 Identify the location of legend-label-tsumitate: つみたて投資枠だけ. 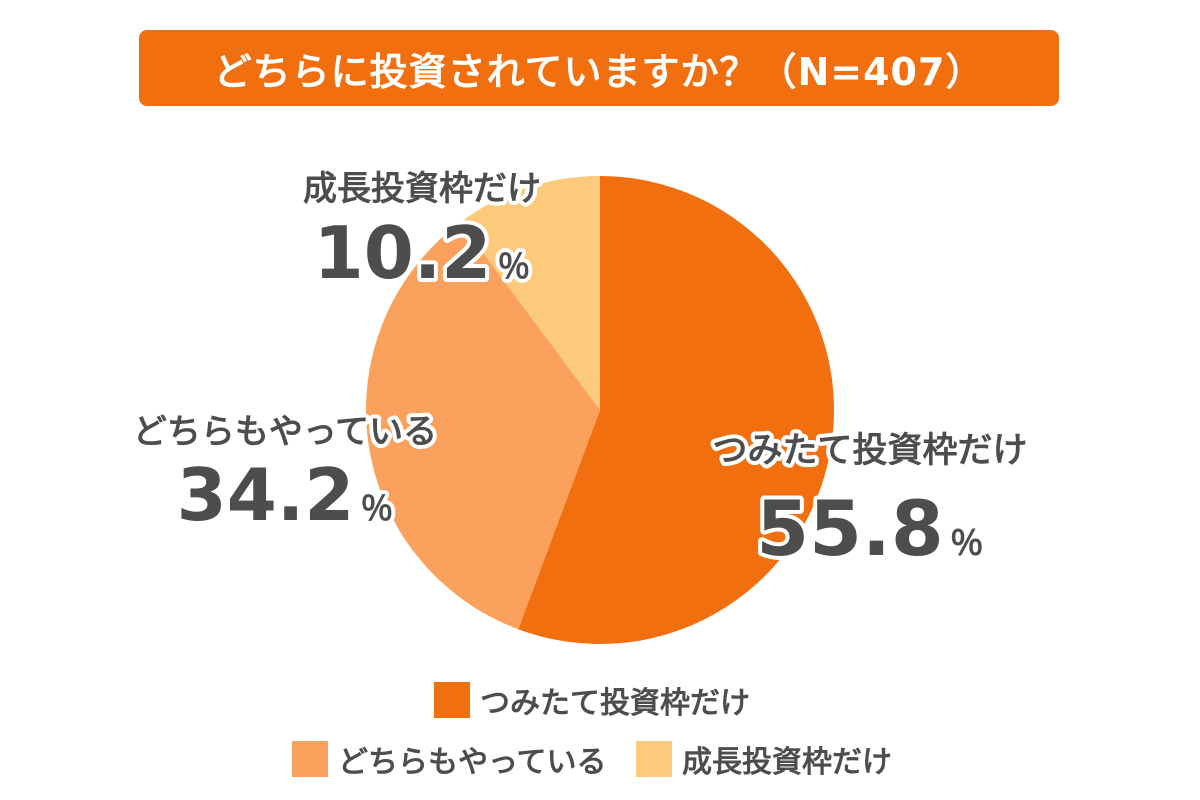
(615, 703).